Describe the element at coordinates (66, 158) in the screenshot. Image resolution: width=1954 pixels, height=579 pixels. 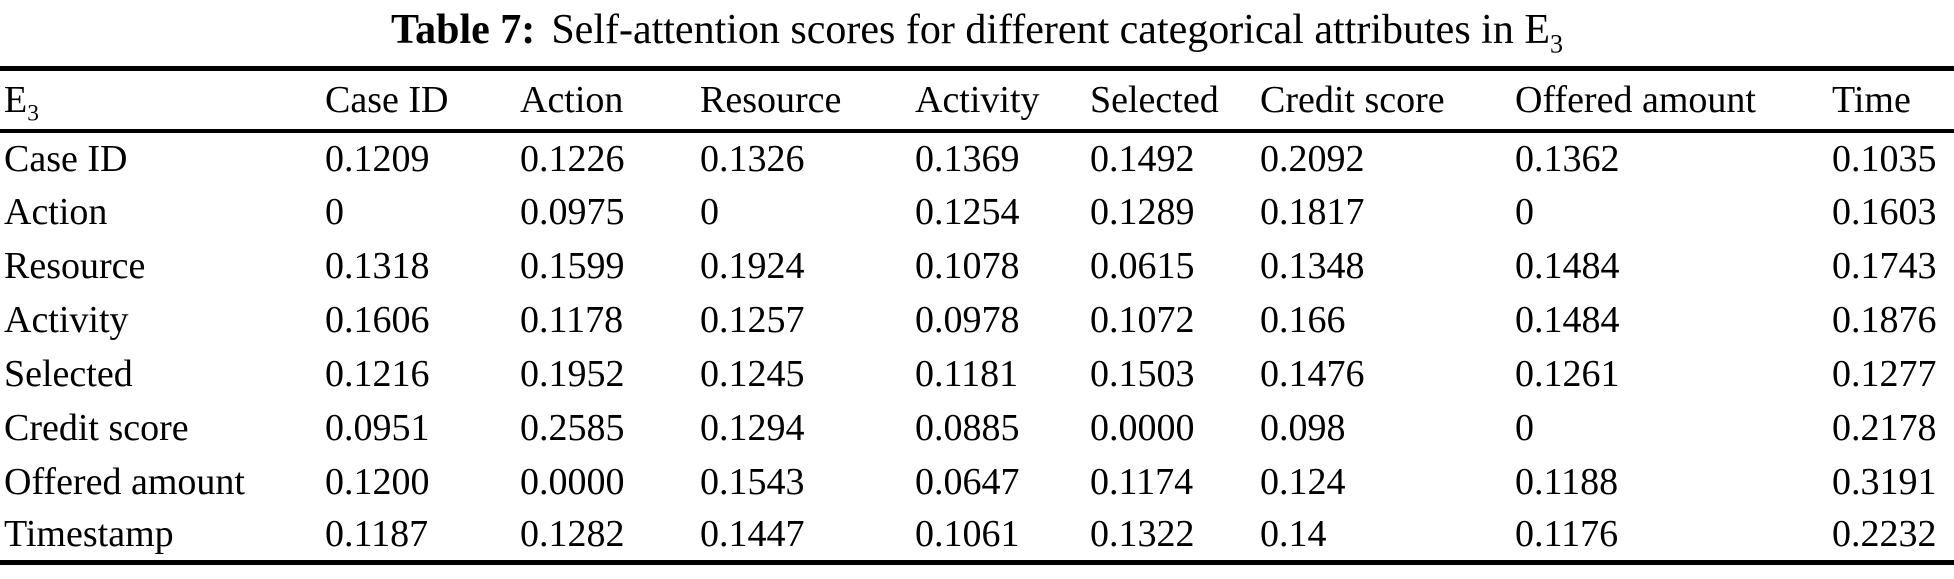
I see `row-label: Case ID` at that location.